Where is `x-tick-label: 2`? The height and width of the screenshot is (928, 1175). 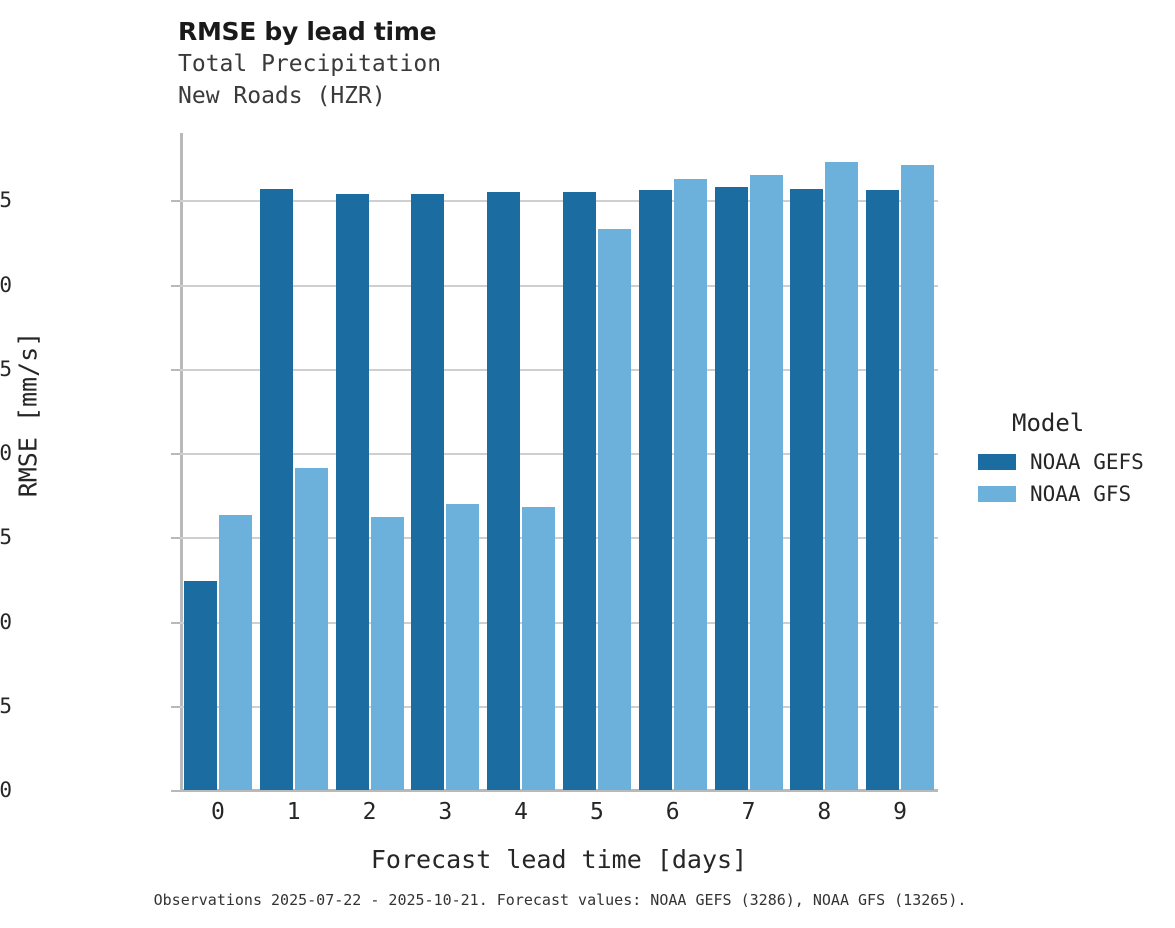
x-tick-label: 2 is located at coordinates (369, 812).